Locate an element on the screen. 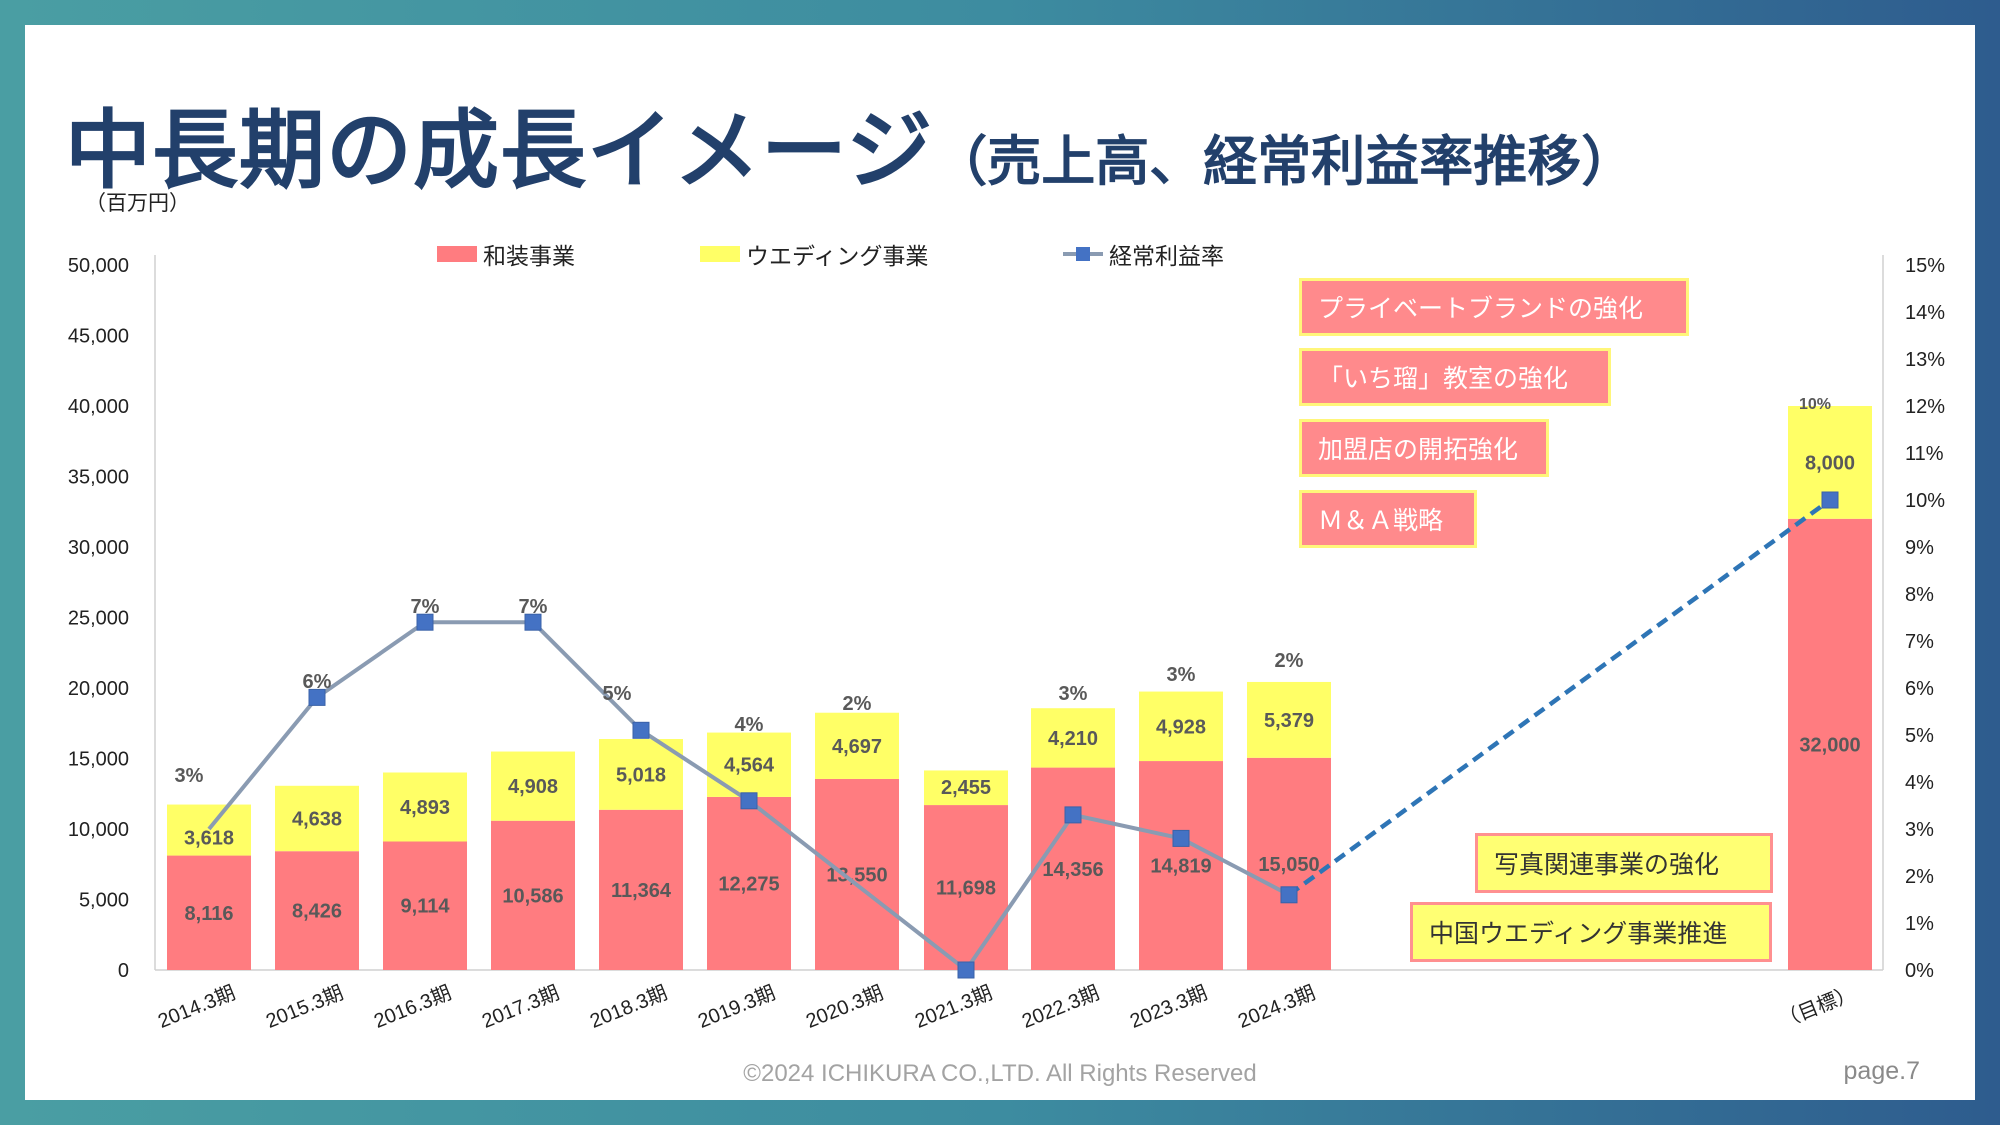 The height and width of the screenshot is (1125, 2000). ratio-label: 10% is located at coordinates (1815, 404).